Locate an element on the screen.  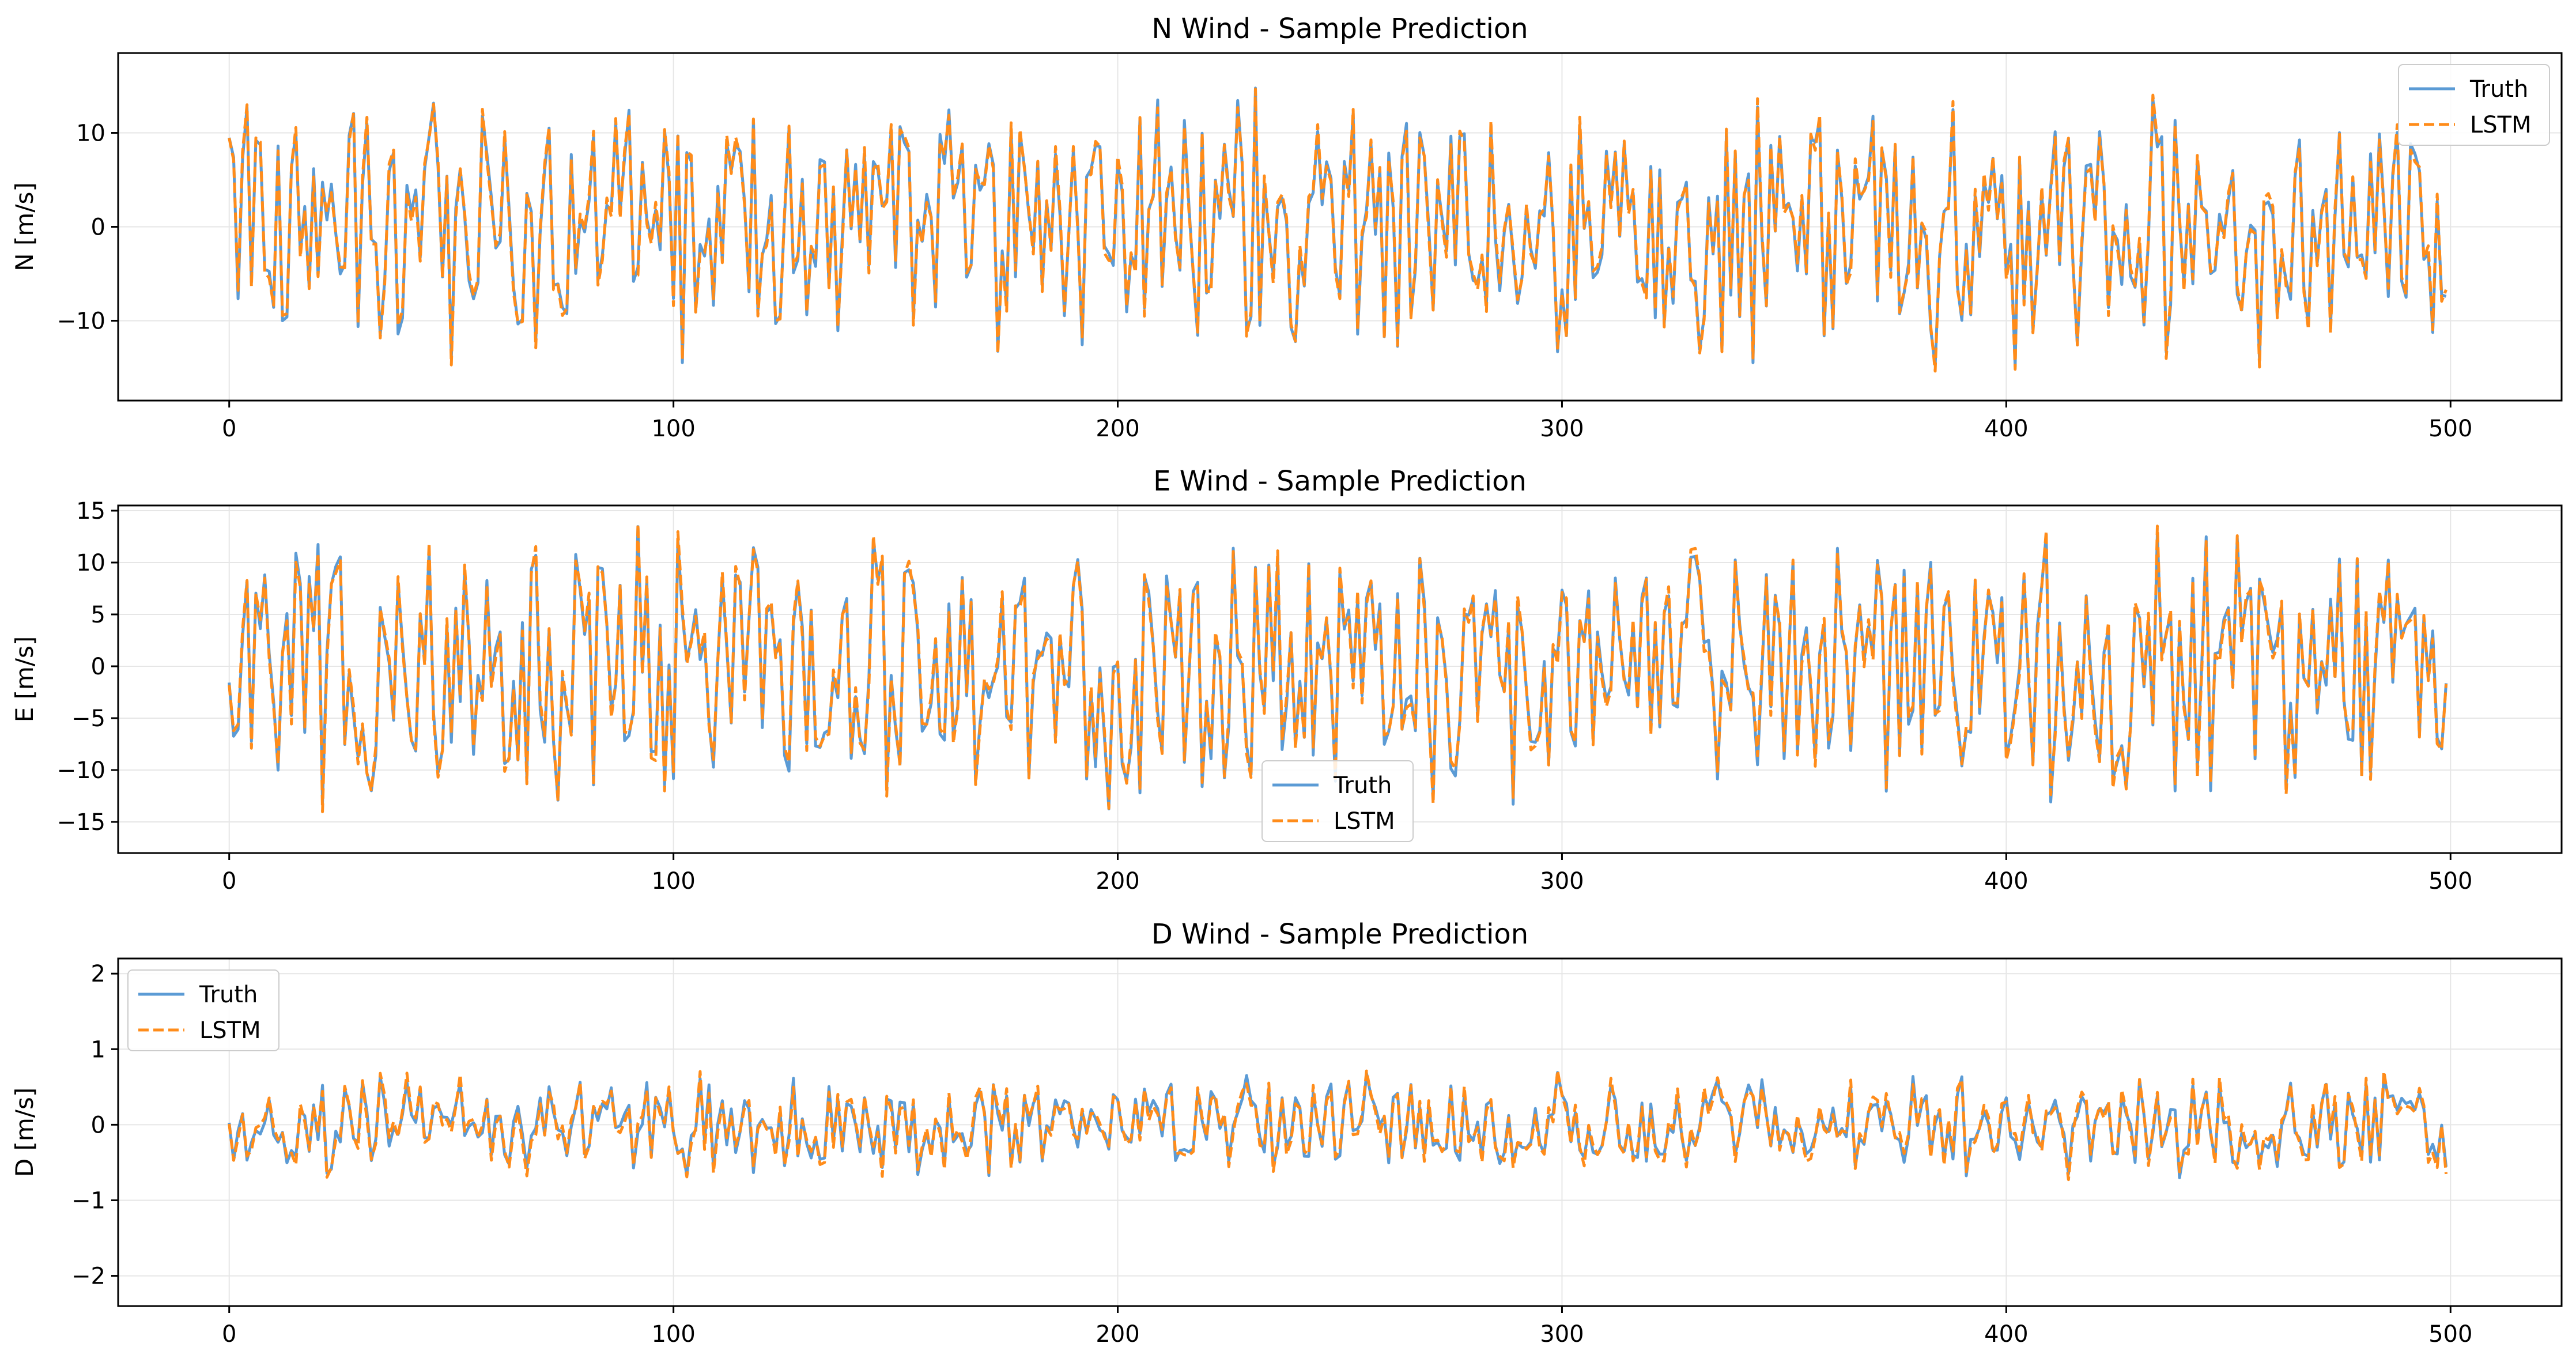
y-axis-label: N [m/s] is located at coordinates (24, 226).